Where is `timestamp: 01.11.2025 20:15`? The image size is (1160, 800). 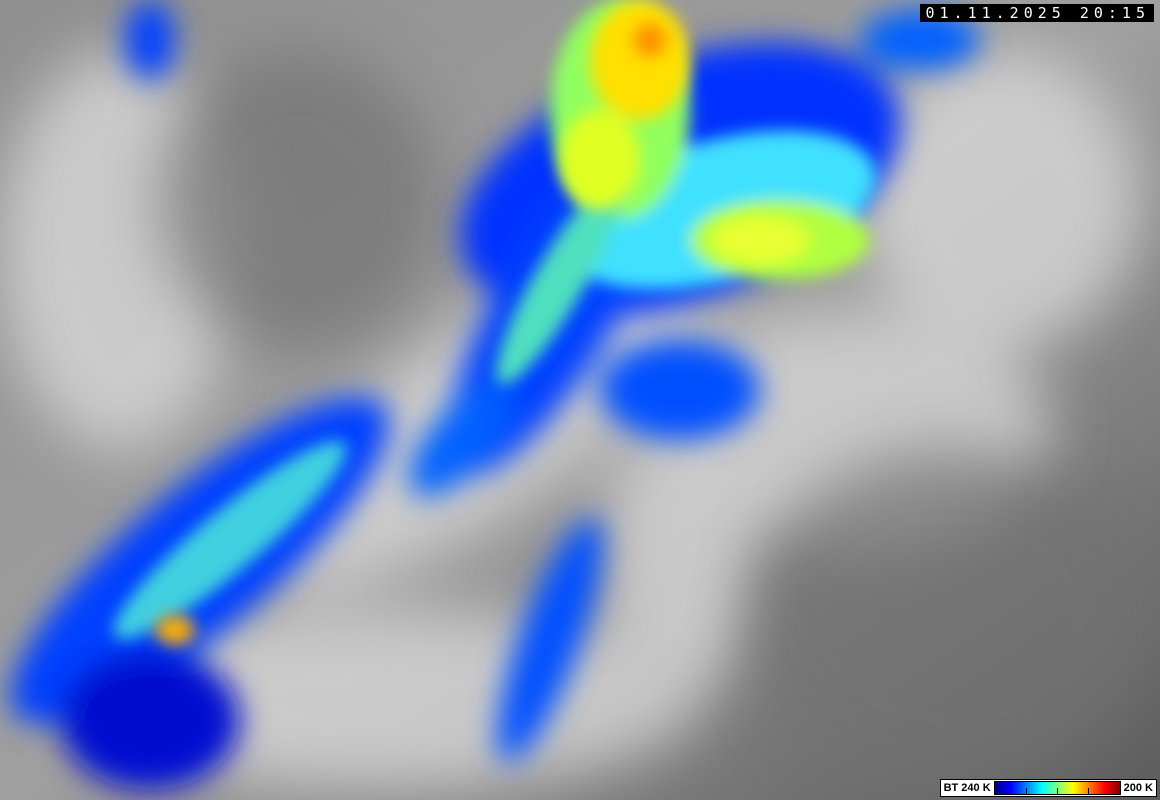 timestamp: 01.11.2025 20:15 is located at coordinates (1036, 13).